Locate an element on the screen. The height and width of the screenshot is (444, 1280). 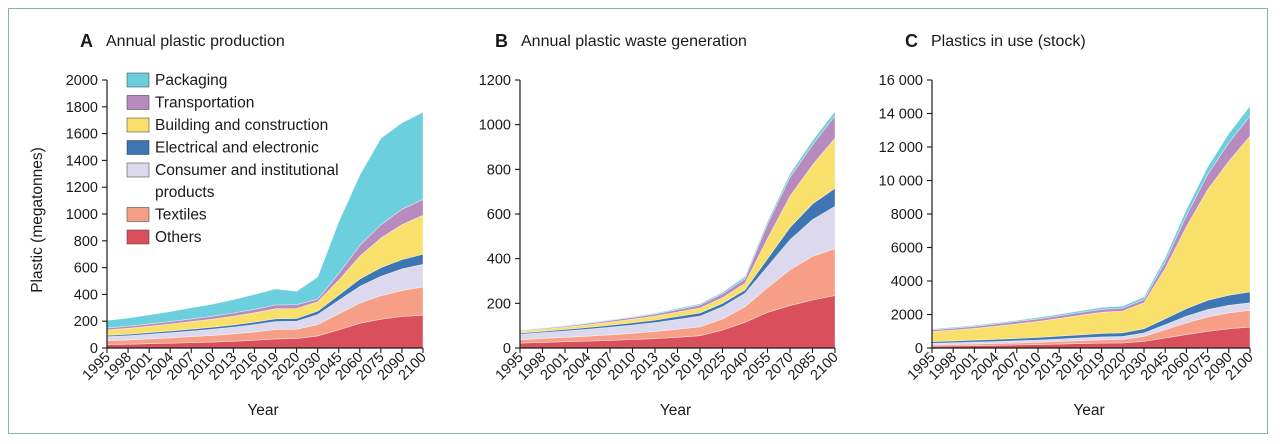
y-tick-label: 6000 is located at coordinates (907, 249).